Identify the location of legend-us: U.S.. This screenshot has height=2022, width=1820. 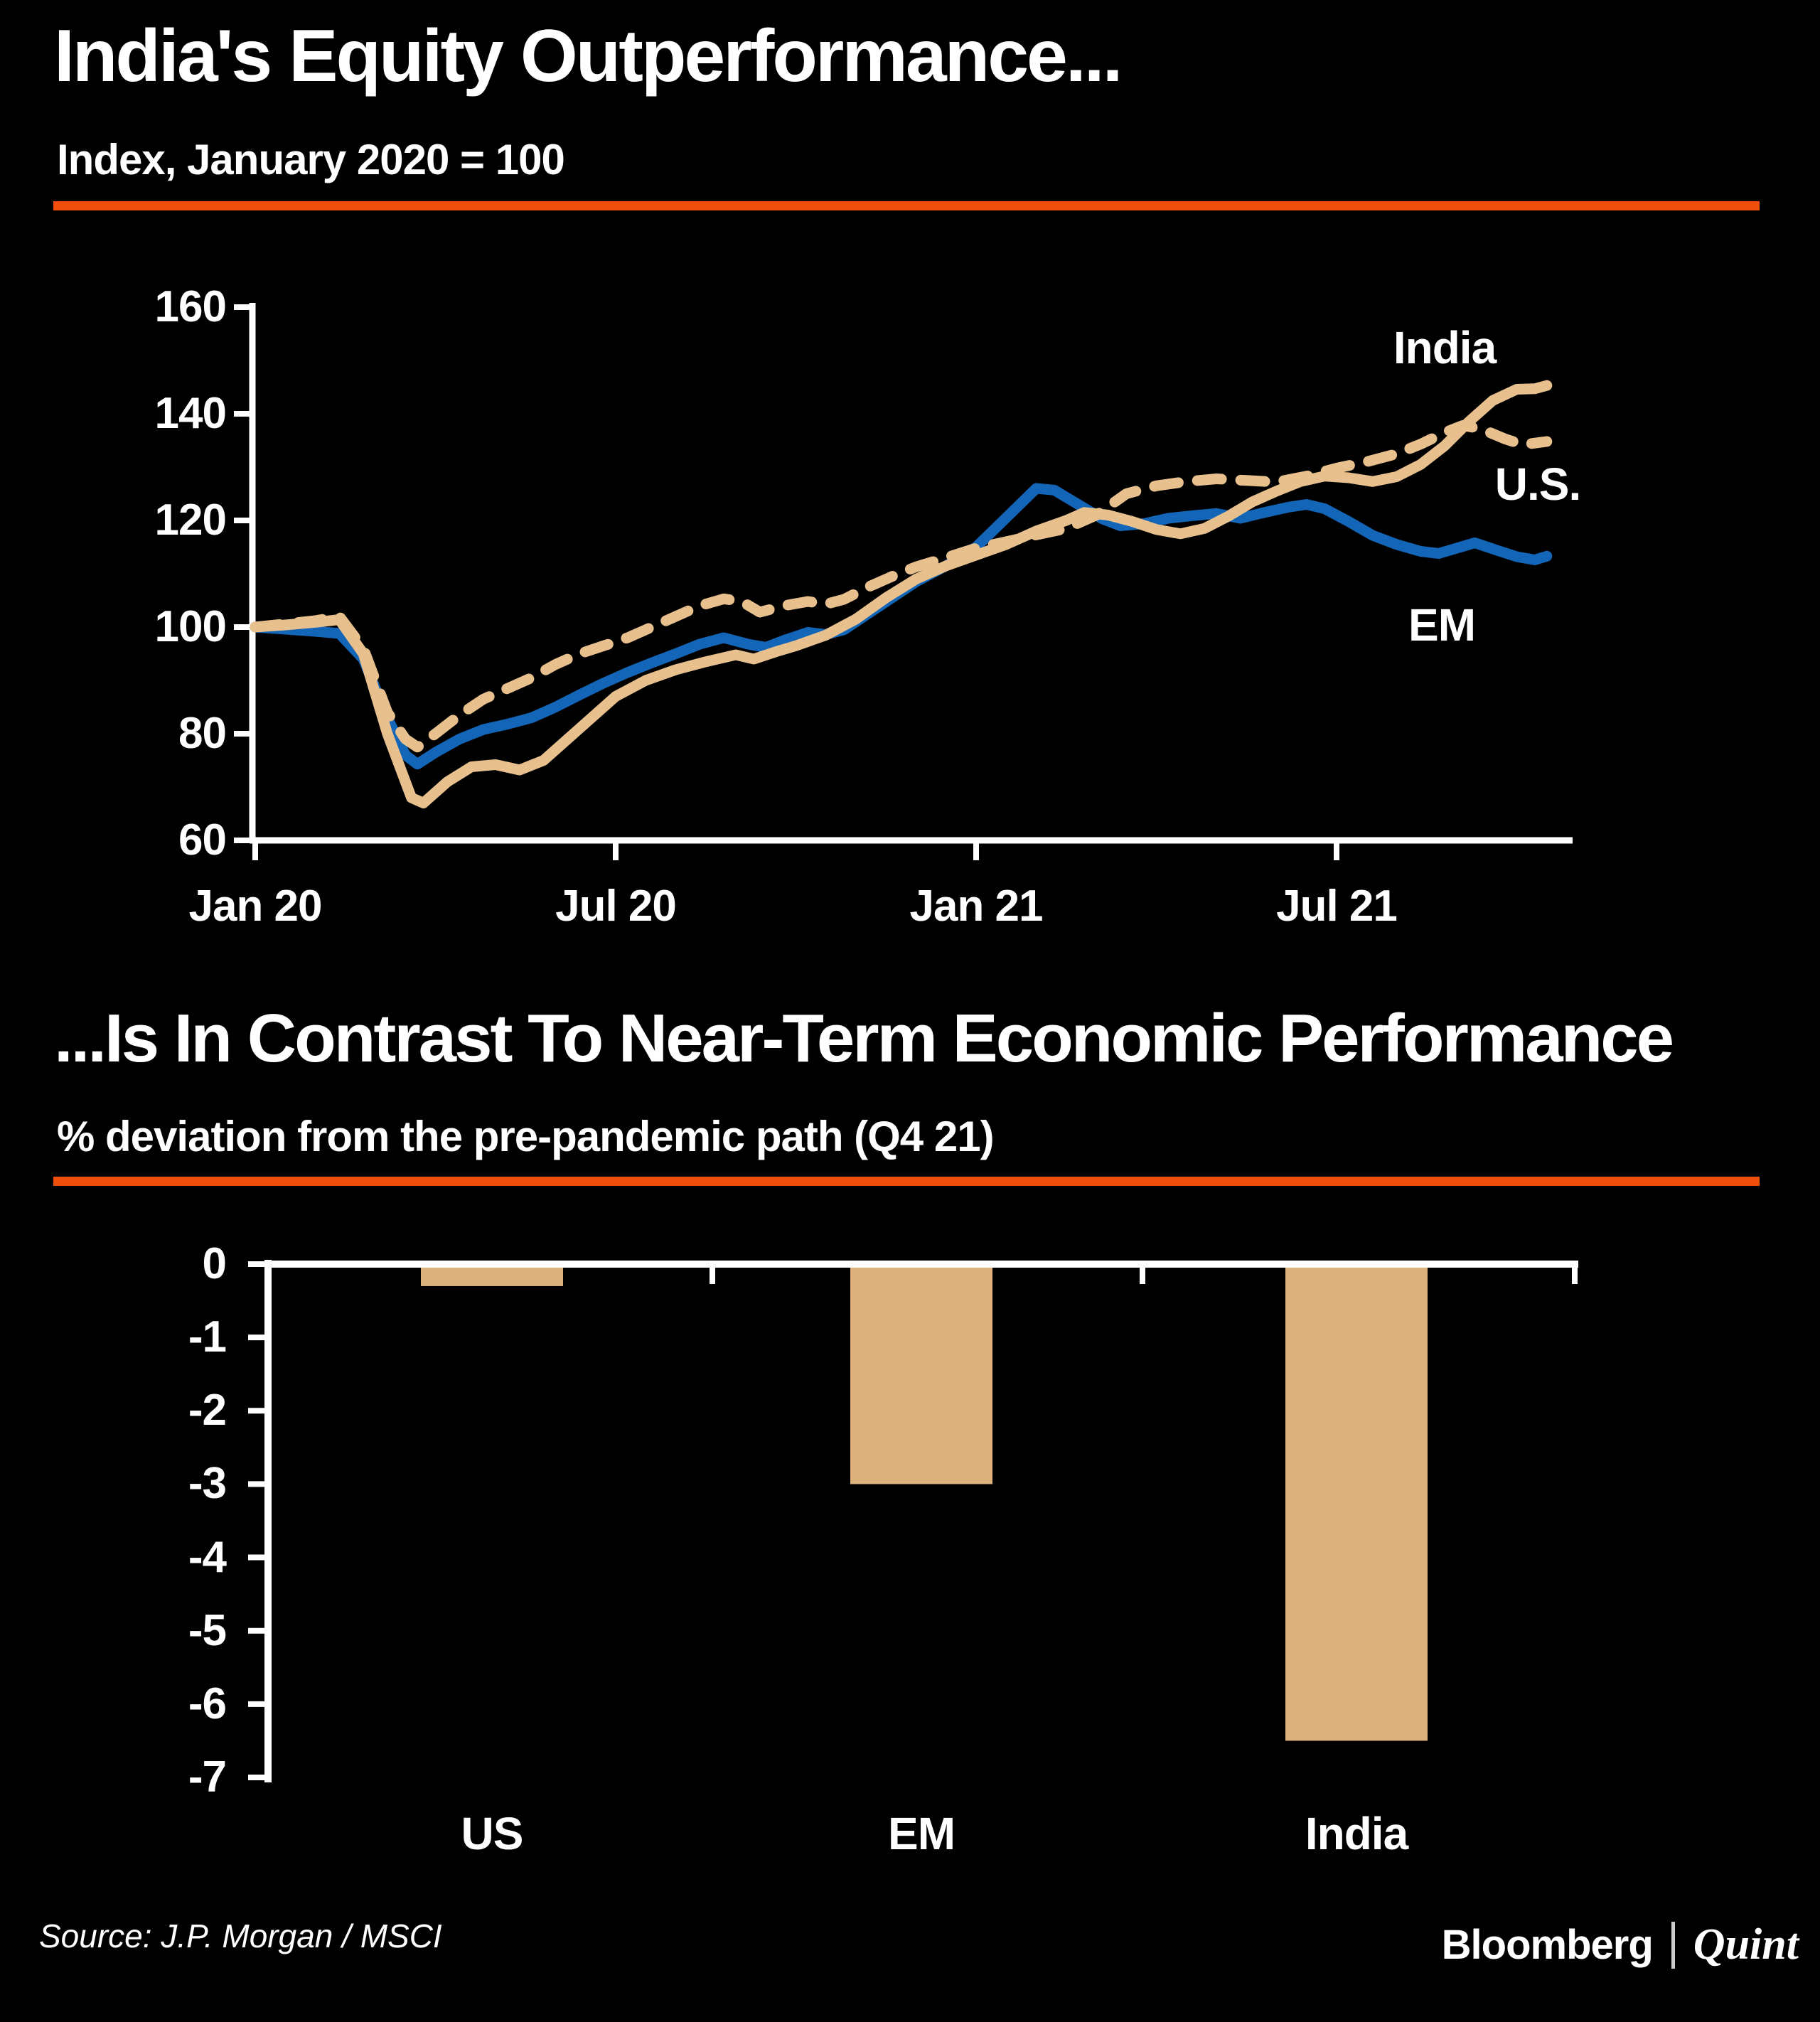
(1538, 484).